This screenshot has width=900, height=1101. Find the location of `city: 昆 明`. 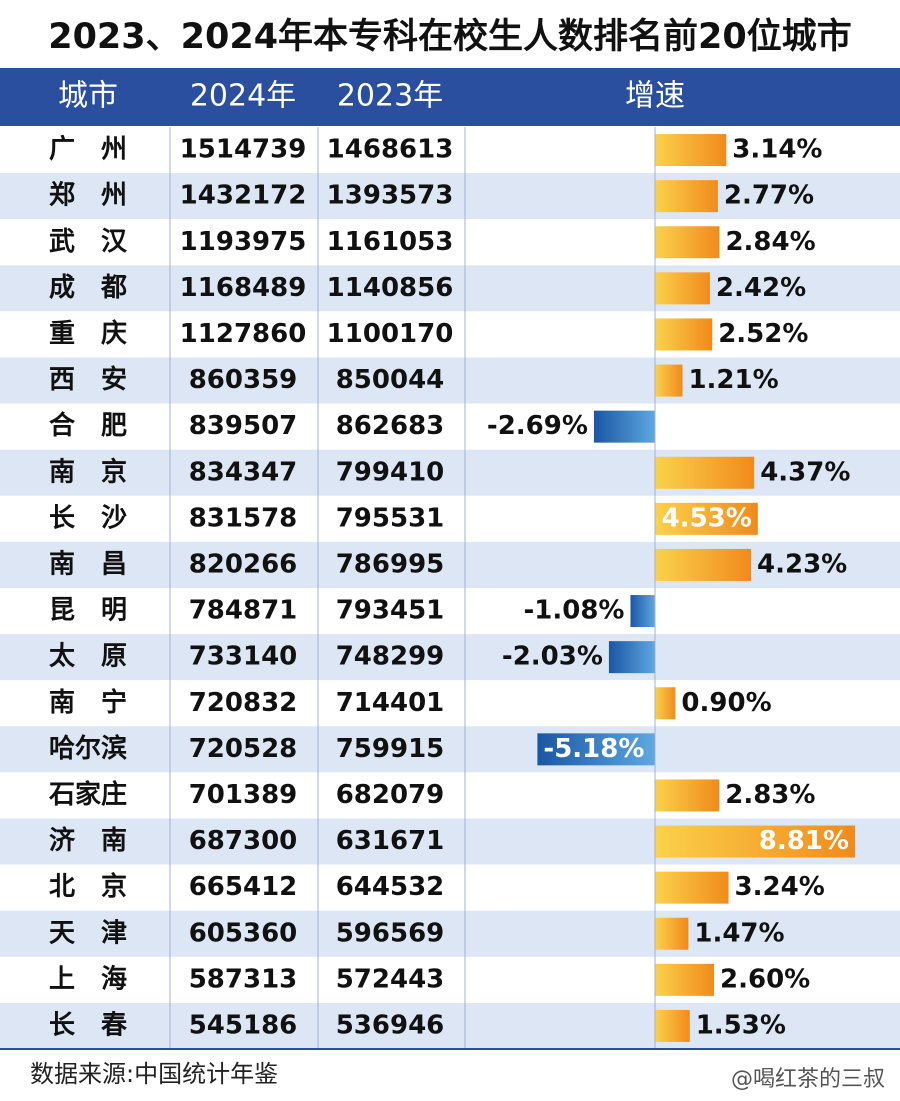

city: 昆 明 is located at coordinates (88, 611).